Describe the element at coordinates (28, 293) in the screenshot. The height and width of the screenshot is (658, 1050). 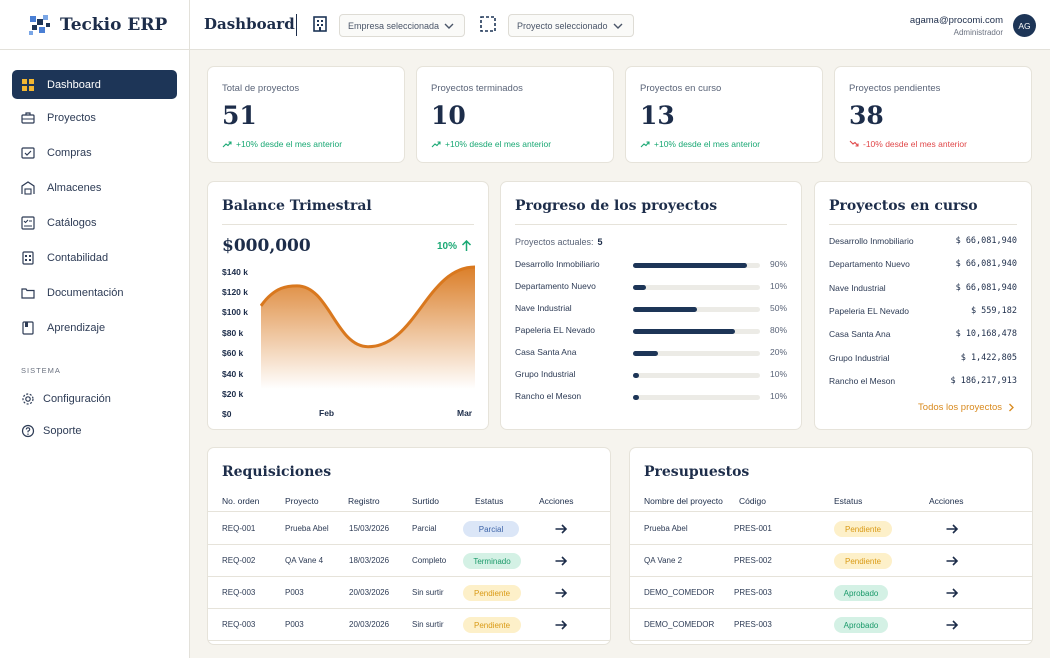
I see `folder-icon` at that location.